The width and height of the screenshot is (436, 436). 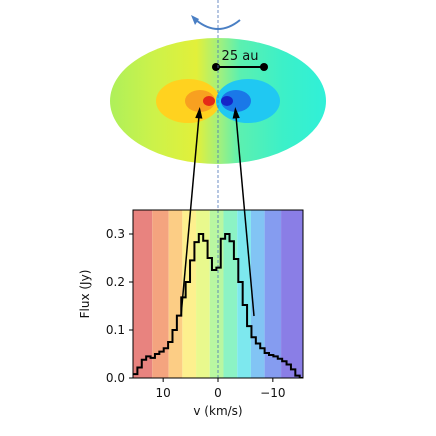 What do you see at coordinates (115, 378) in the screenshot?
I see `y-tick-label: 0.0` at bounding box center [115, 378].